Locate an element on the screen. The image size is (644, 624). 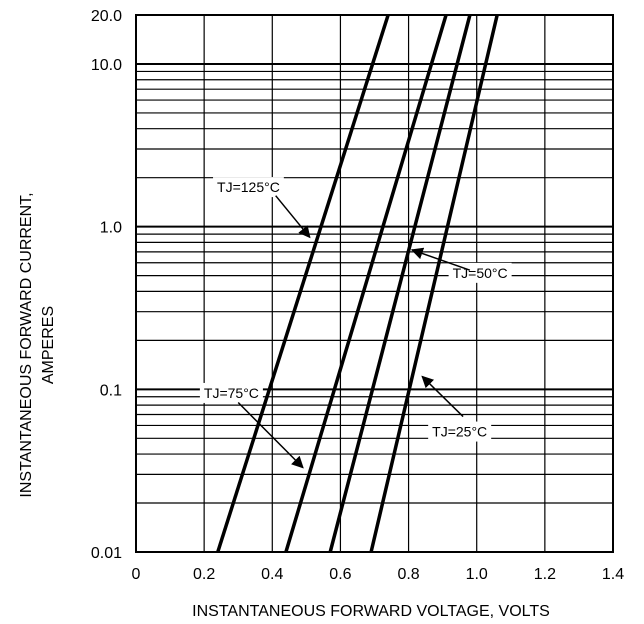
annotation-label: TJ=25°C is located at coordinates (459, 432).